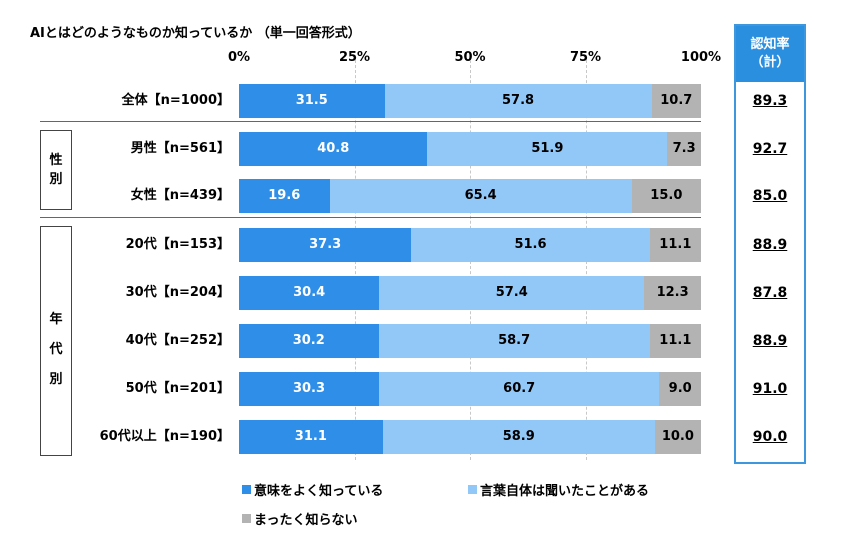 The width and height of the screenshot is (844, 548). What do you see at coordinates (677, 437) in the screenshot?
I see `bar-segment: 10.0` at bounding box center [677, 437].